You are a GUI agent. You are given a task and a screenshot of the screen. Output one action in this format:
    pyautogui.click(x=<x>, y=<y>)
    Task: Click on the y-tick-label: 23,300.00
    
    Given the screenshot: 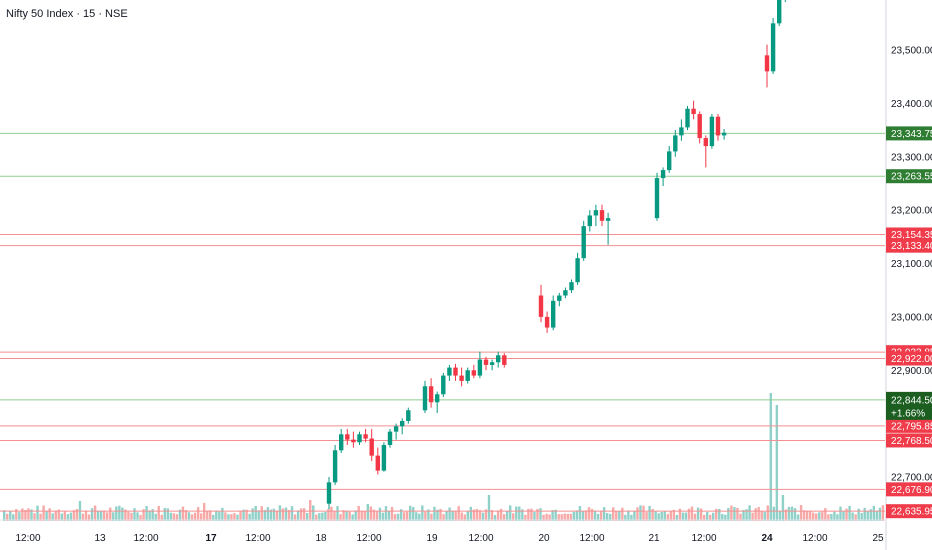 What is the action you would take?
    pyautogui.click(x=911, y=157)
    